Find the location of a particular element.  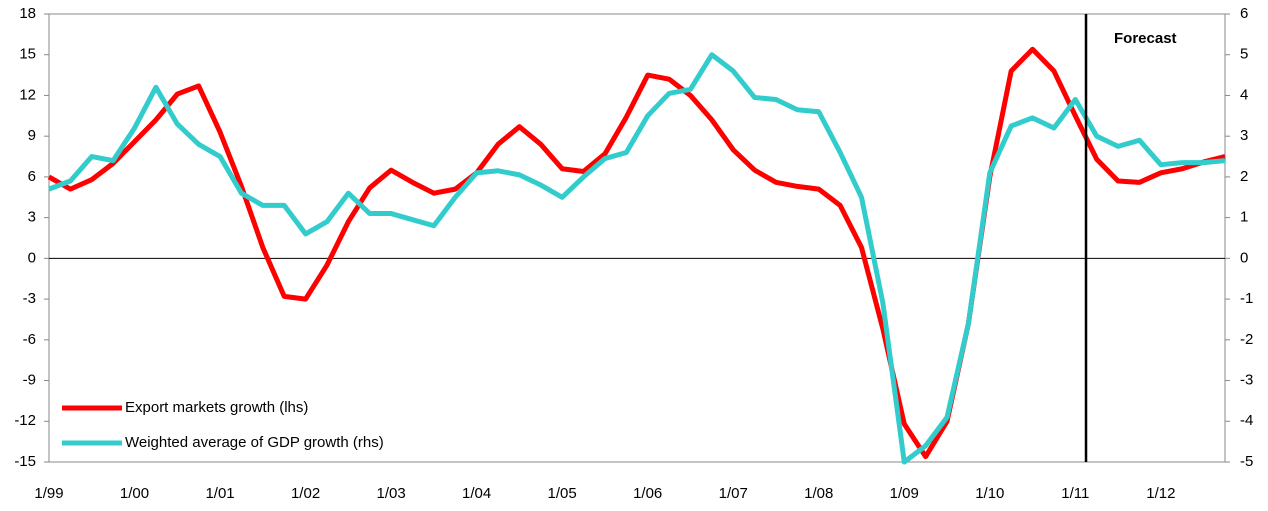

y2-tick-label: 0 is located at coordinates (1244, 257).